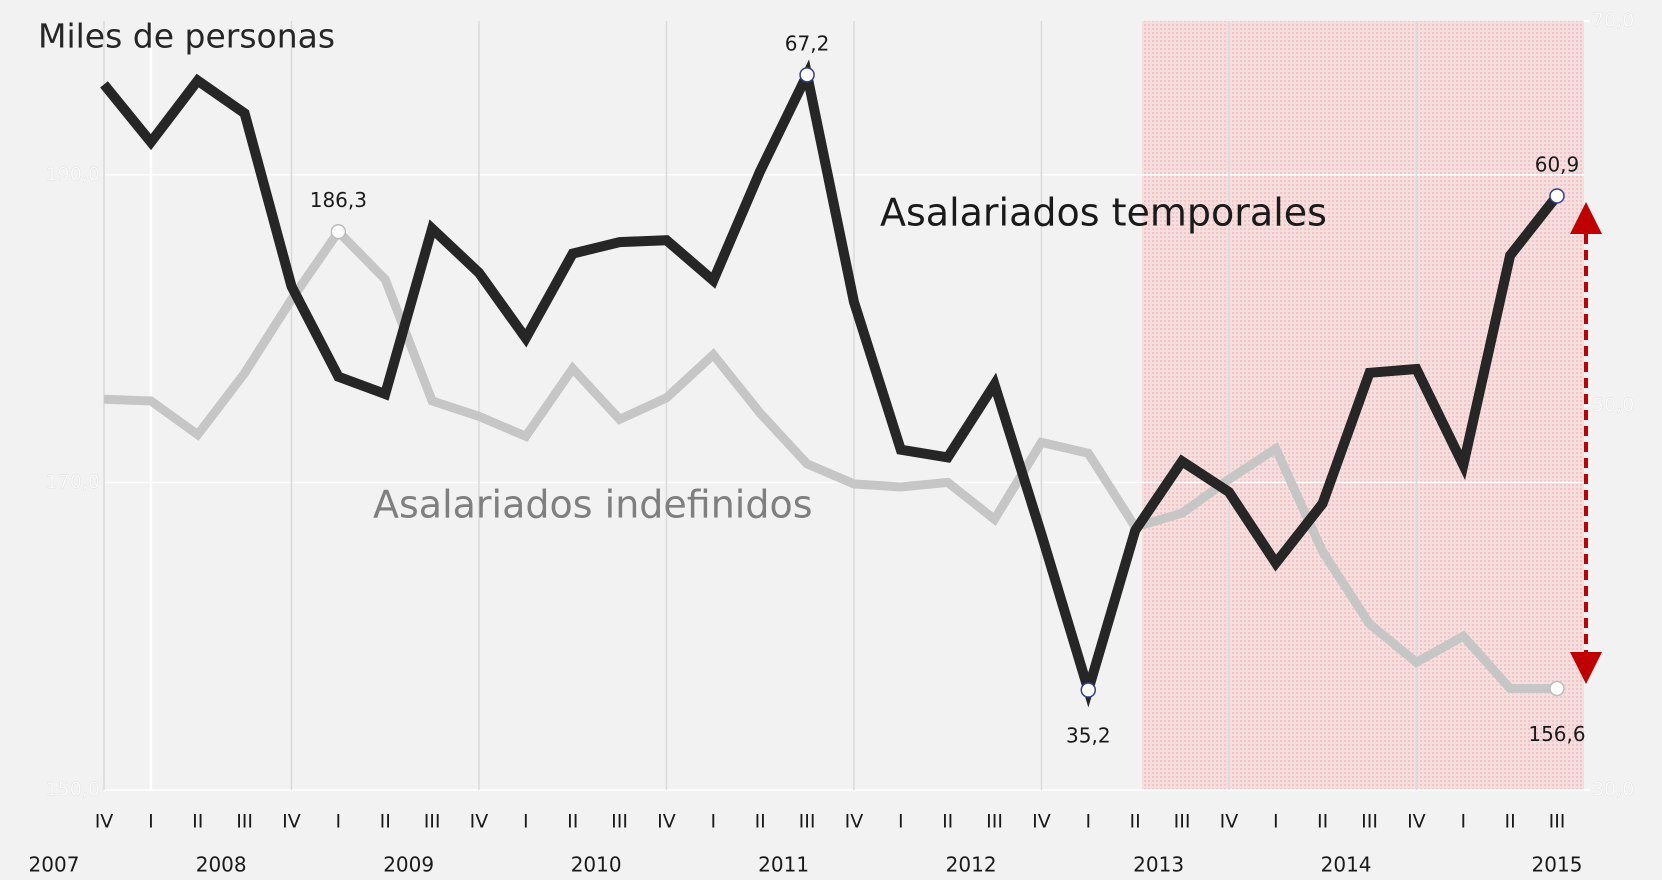  I want to click on y-axis-label: Miles de personas, so click(186, 36).